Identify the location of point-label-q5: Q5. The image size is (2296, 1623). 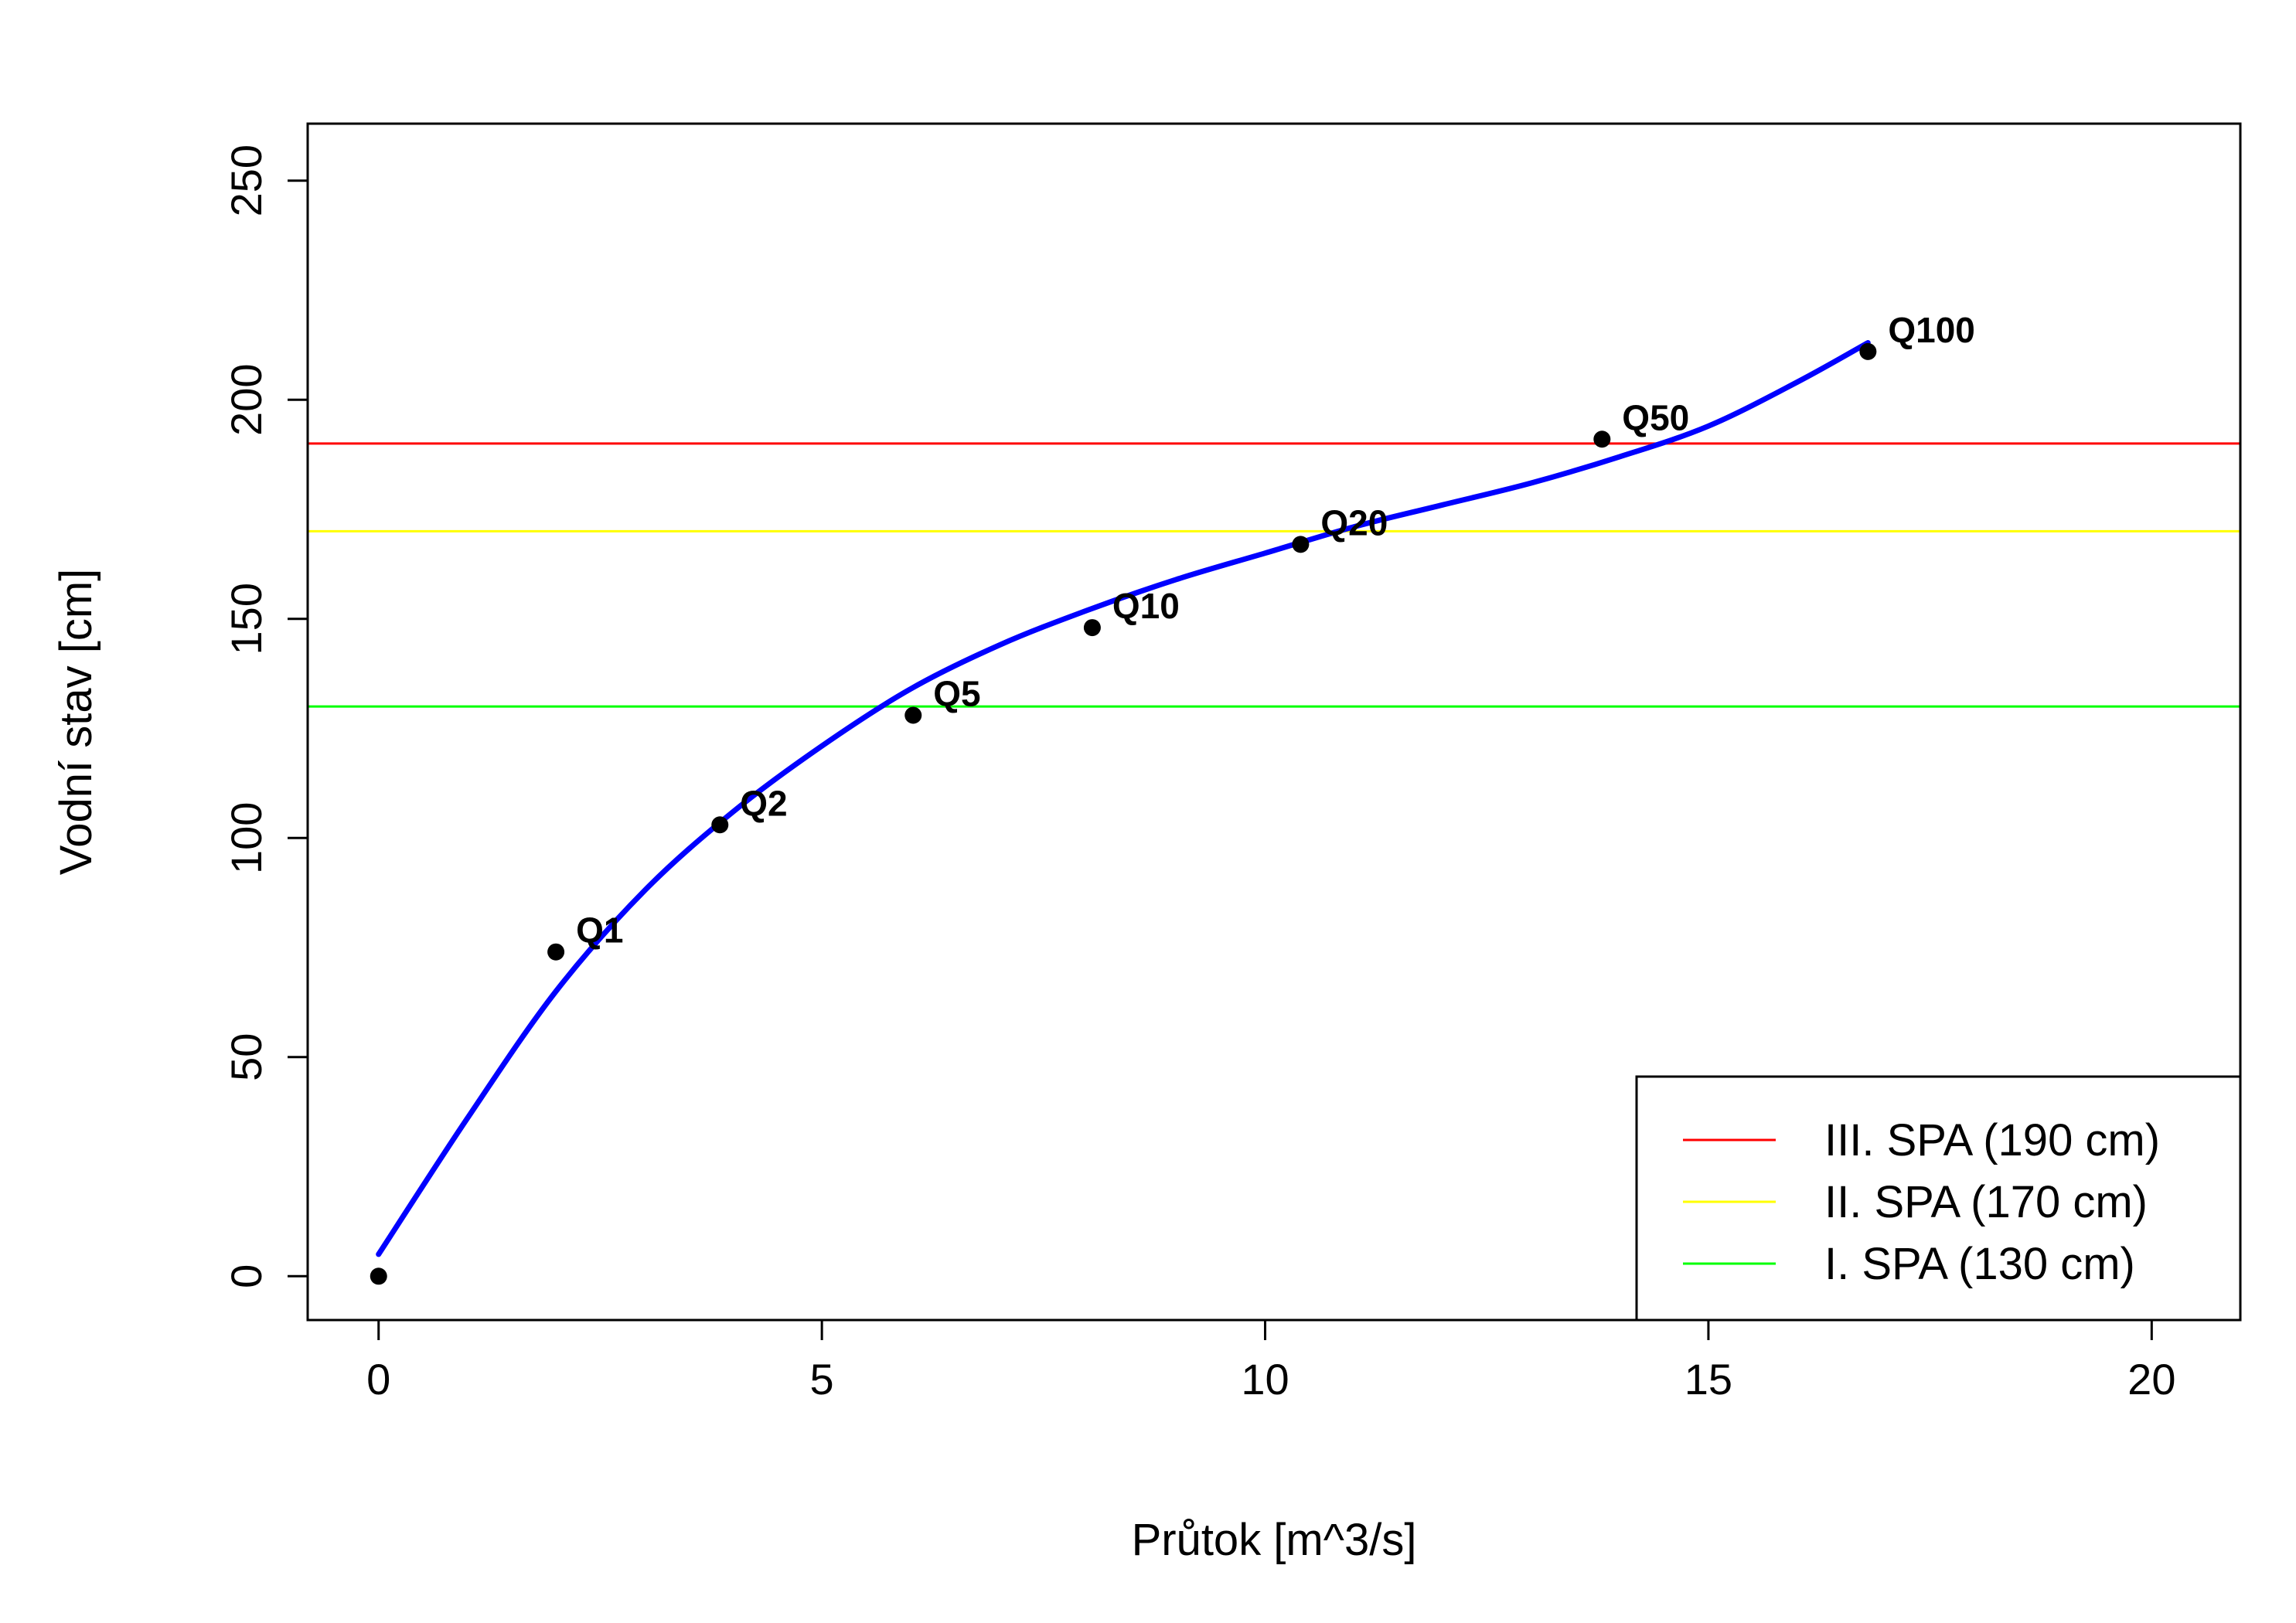
(956, 693).